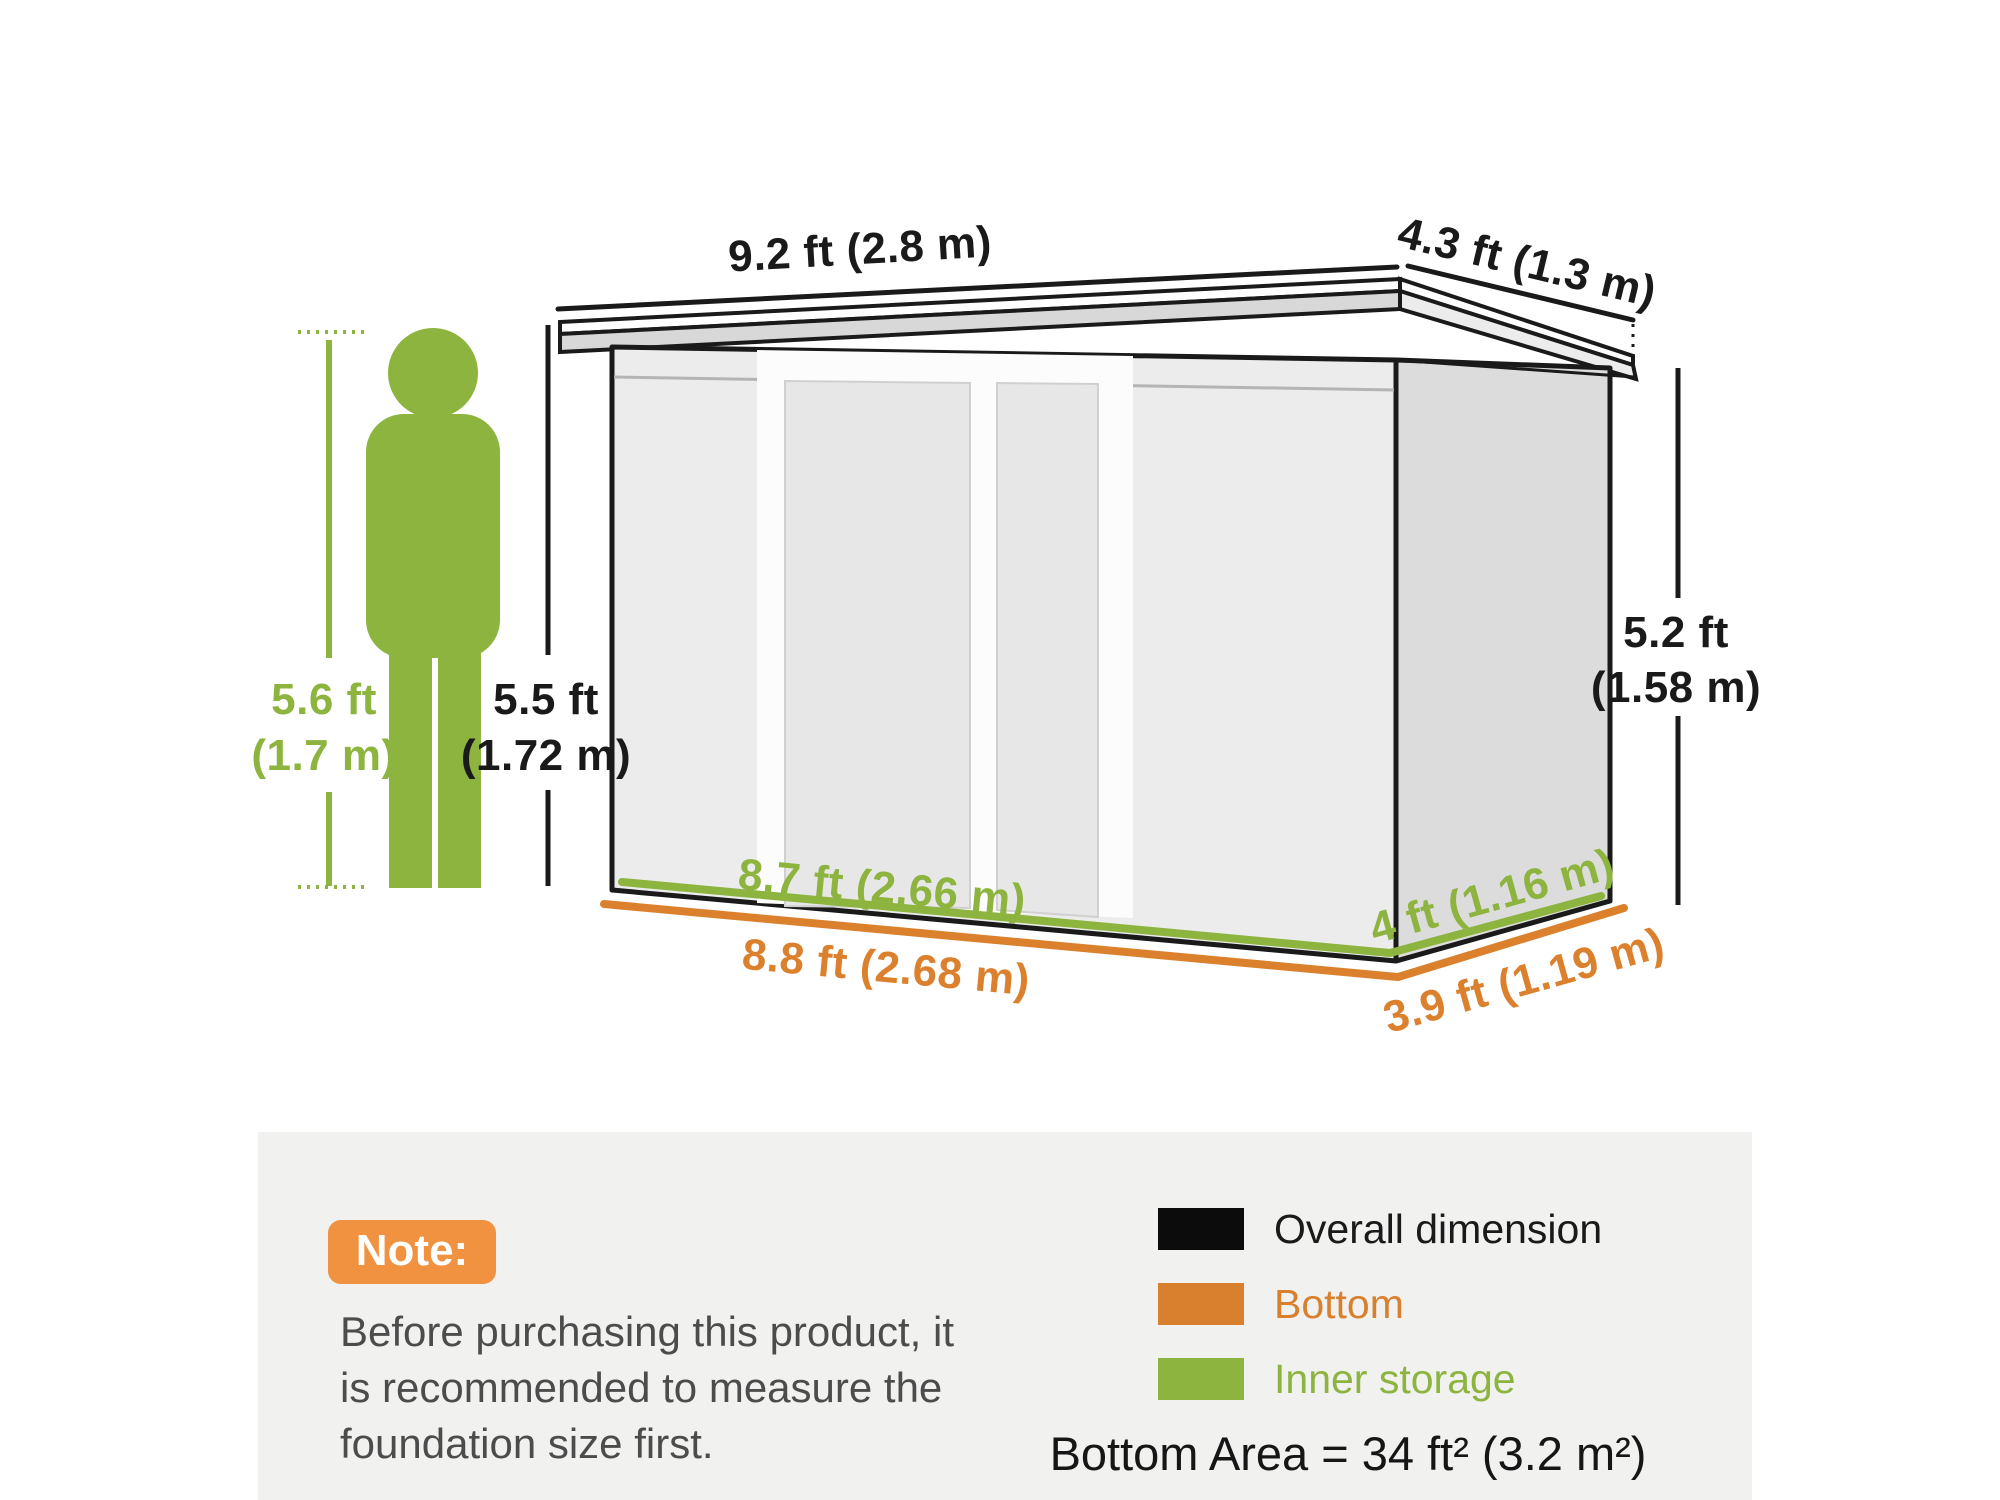 Image resolution: width=2000 pixels, height=1500 pixels. Describe the element at coordinates (546, 699) in the screenshot. I see `front-height-label-line1: 5.5 ft` at that location.